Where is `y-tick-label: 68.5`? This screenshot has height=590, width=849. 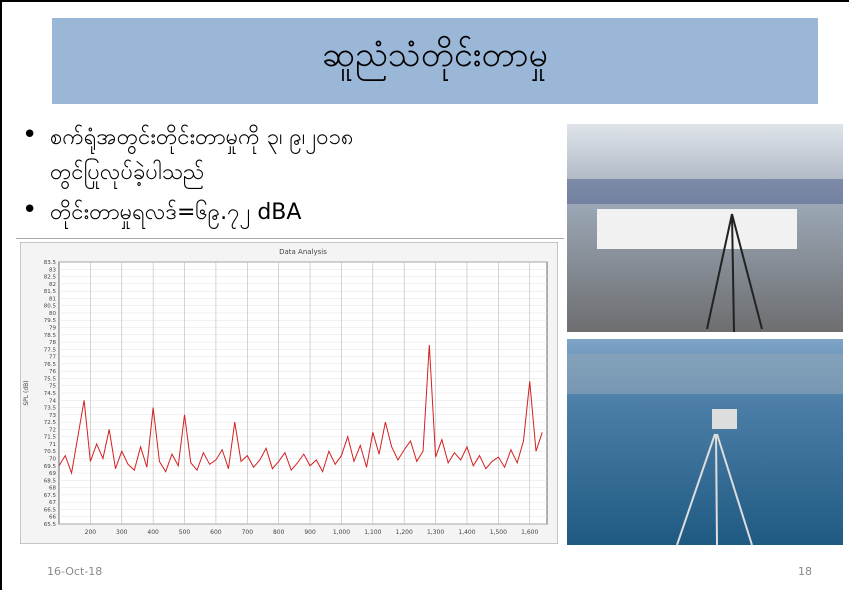
y-tick-label: 68.5 is located at coordinates (50, 481).